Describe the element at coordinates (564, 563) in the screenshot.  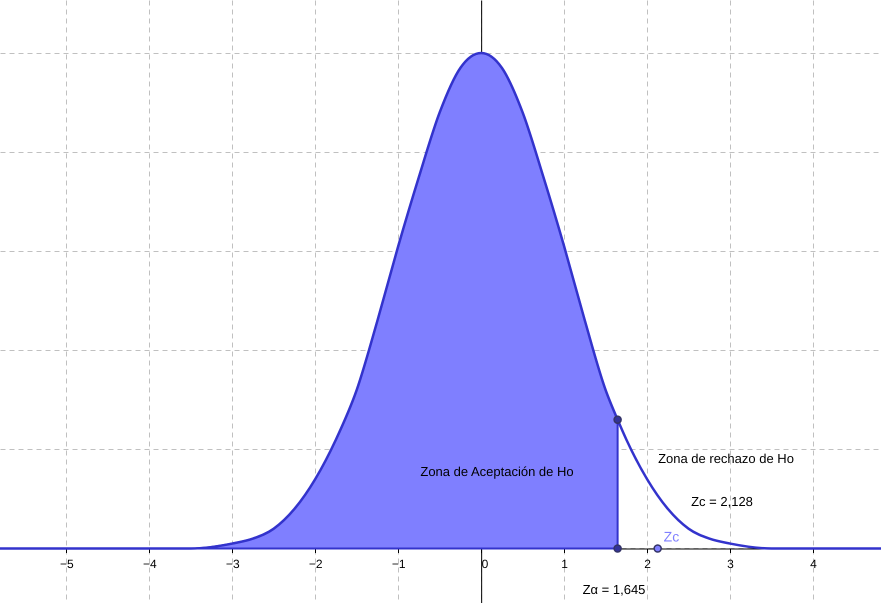
I see `x-tick-label: 1` at that location.